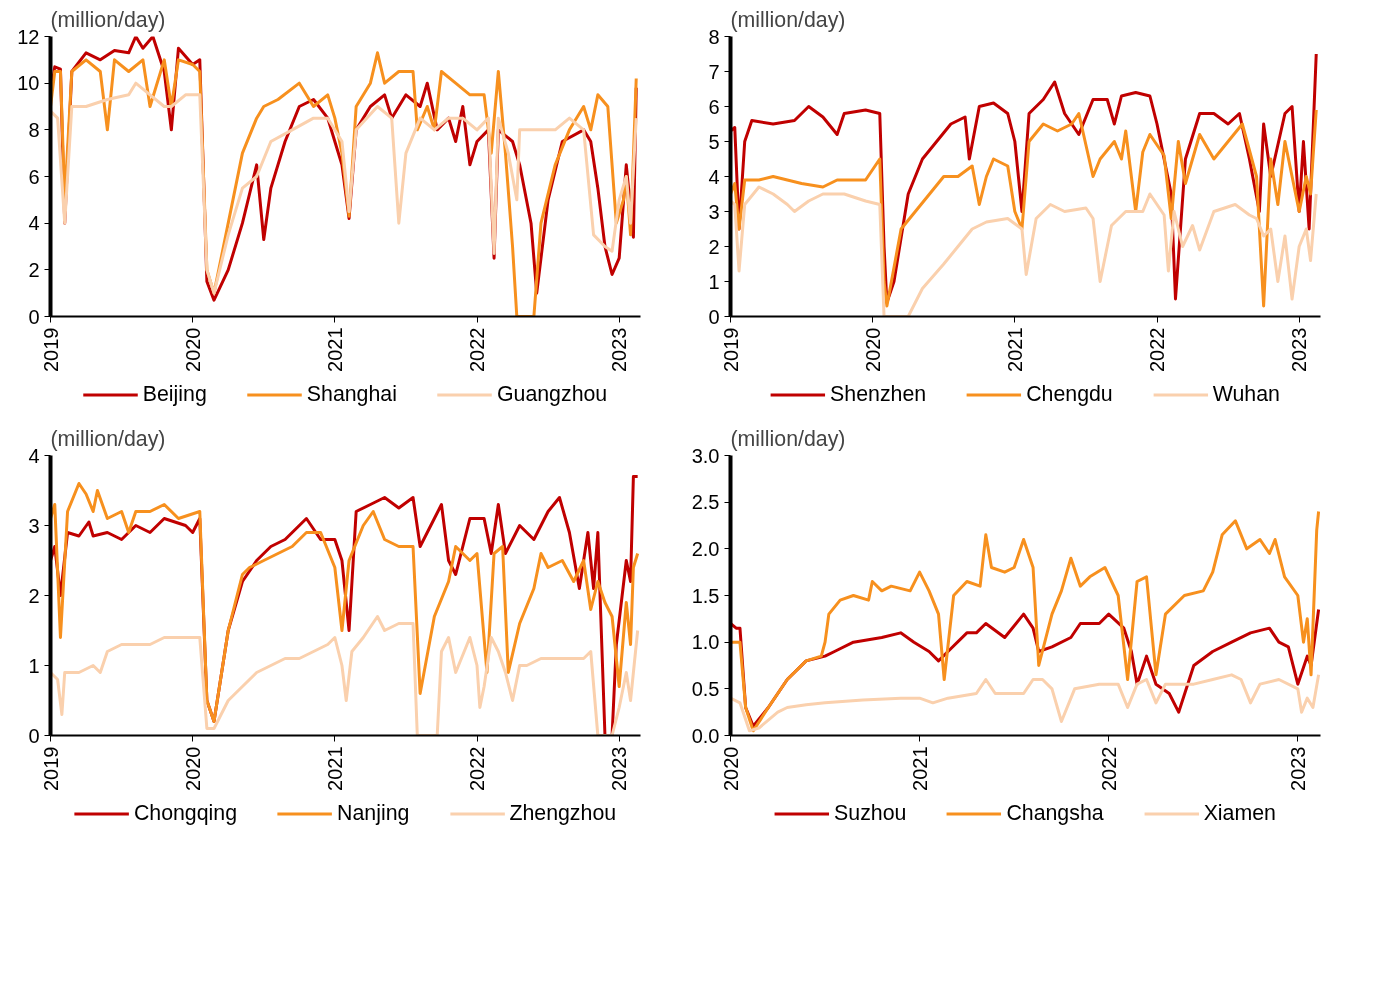  I want to click on legend-label: Zhengzhou, so click(563, 813).